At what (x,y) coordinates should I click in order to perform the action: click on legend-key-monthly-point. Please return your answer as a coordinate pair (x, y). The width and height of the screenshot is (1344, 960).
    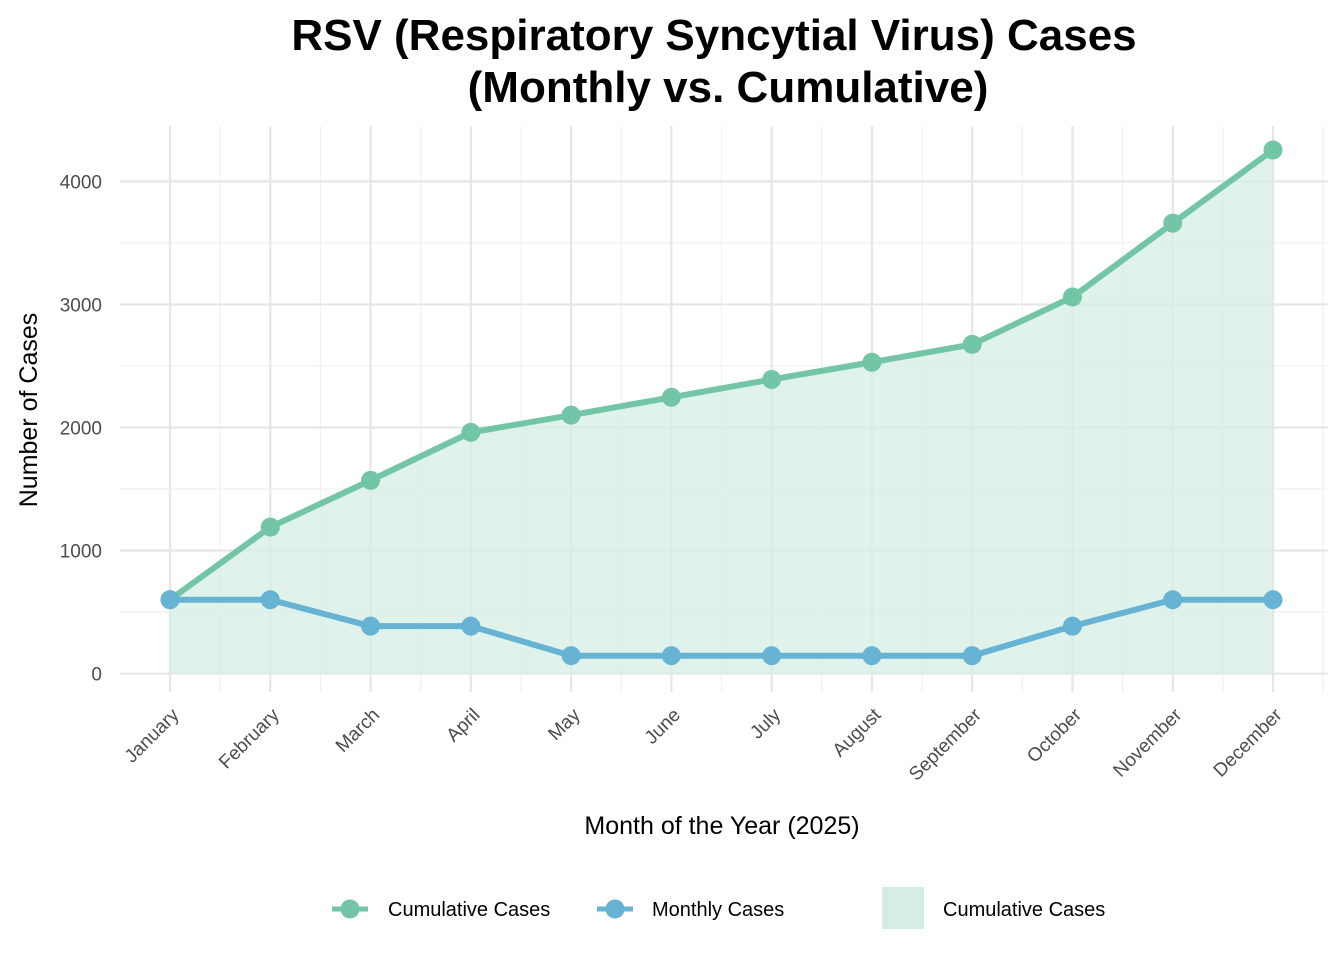
    Looking at the image, I should click on (615, 909).